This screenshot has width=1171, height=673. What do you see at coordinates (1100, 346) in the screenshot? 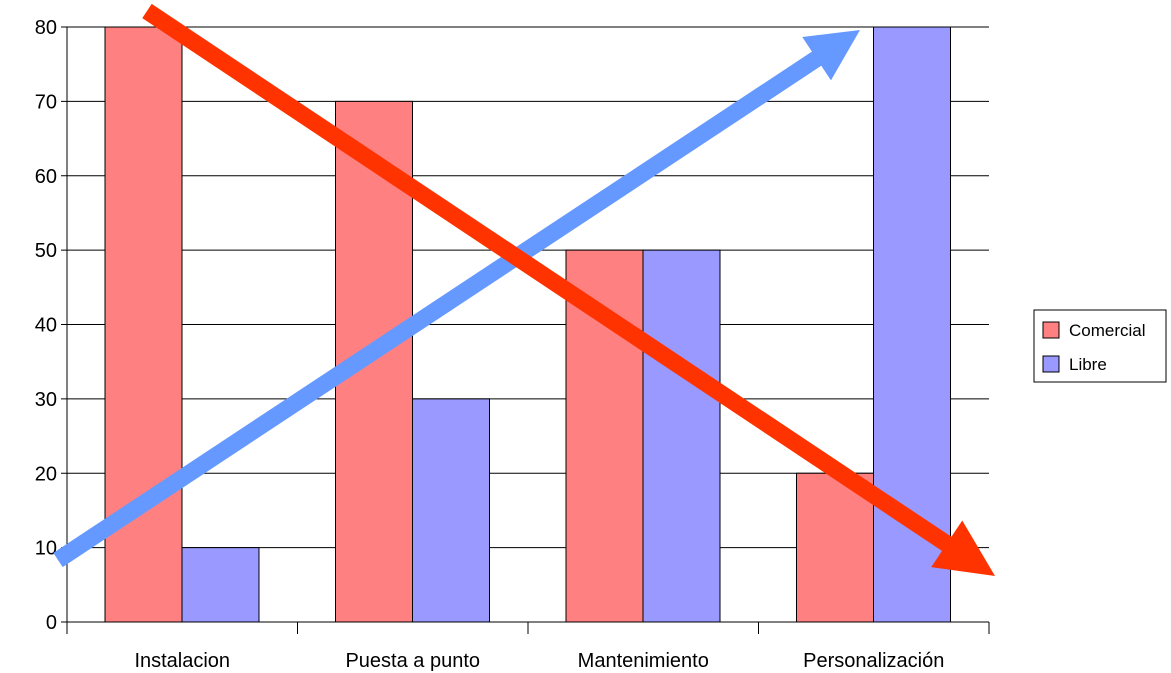
I see `legend: Comercial Libre` at bounding box center [1100, 346].